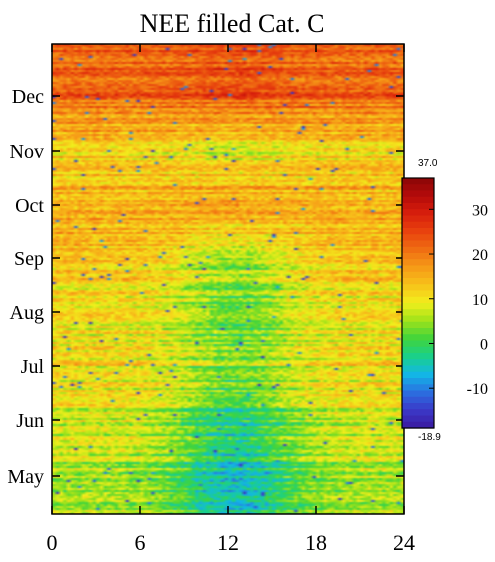 This screenshot has width=495, height=562. What do you see at coordinates (480, 210) in the screenshot?
I see `colorbar-tick-label: 30` at bounding box center [480, 210].